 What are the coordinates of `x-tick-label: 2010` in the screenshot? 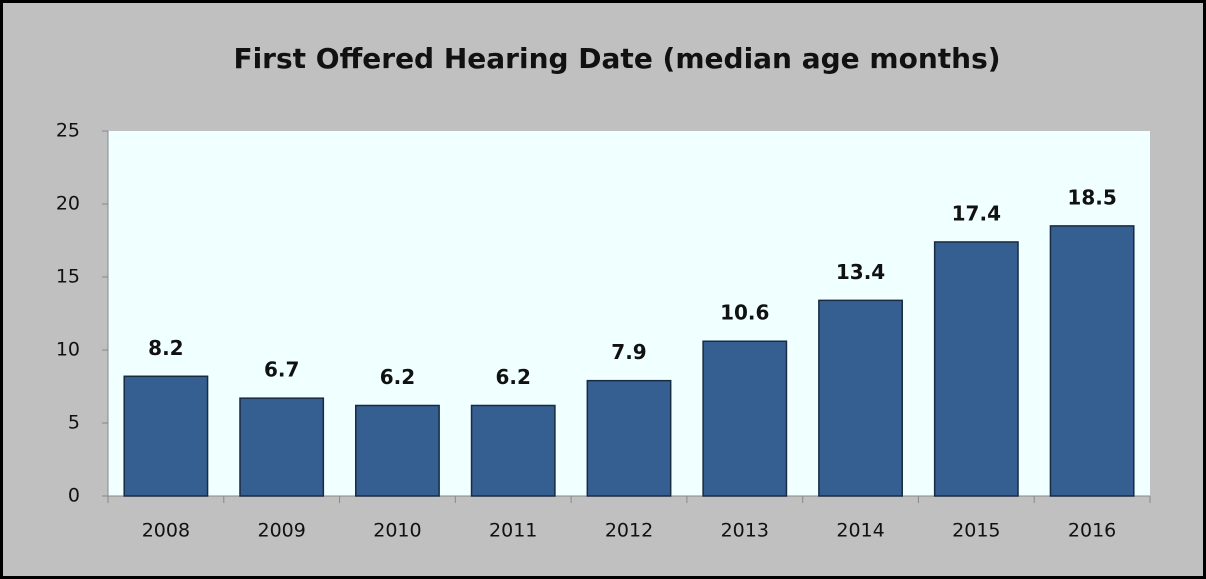 It's located at (397, 531).